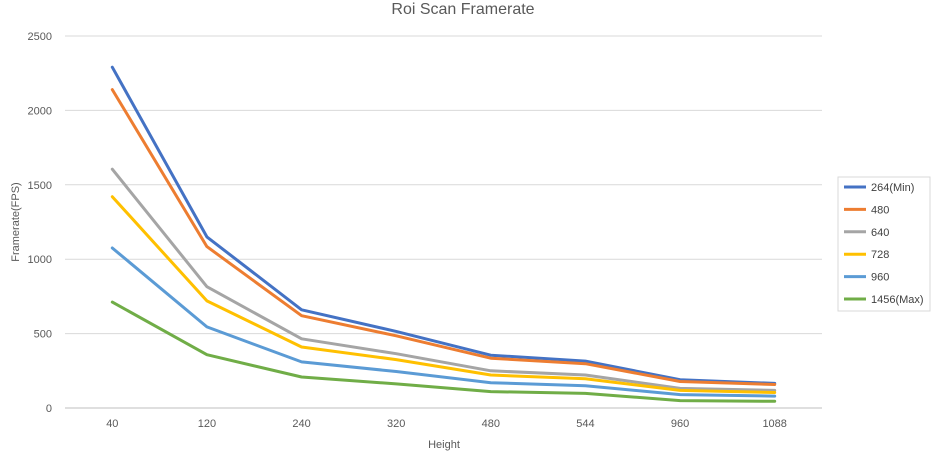 Image resolution: width=933 pixels, height=454 pixels. Describe the element at coordinates (880, 210) in the screenshot. I see `legend-label: 480` at that location.